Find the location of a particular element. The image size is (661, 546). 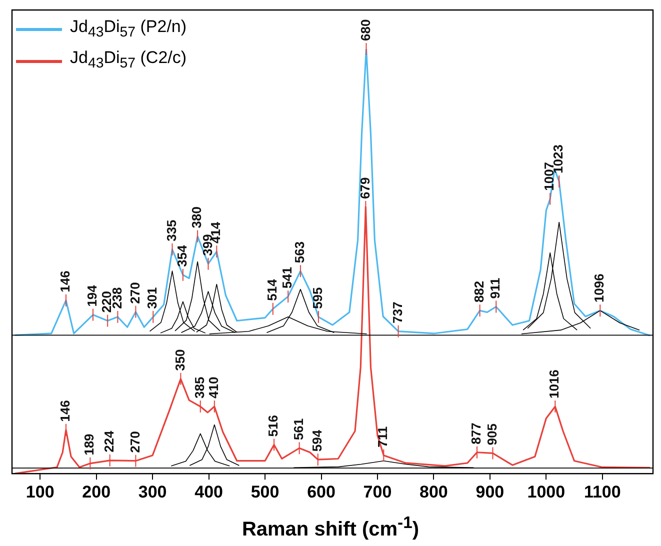

annotation: 563 is located at coordinates (300, 252).